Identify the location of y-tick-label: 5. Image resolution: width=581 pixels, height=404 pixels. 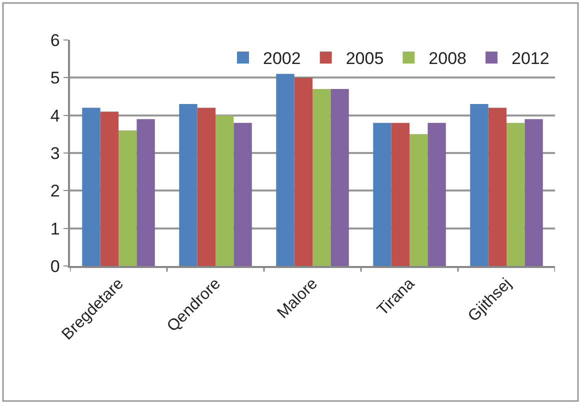
(55, 78).